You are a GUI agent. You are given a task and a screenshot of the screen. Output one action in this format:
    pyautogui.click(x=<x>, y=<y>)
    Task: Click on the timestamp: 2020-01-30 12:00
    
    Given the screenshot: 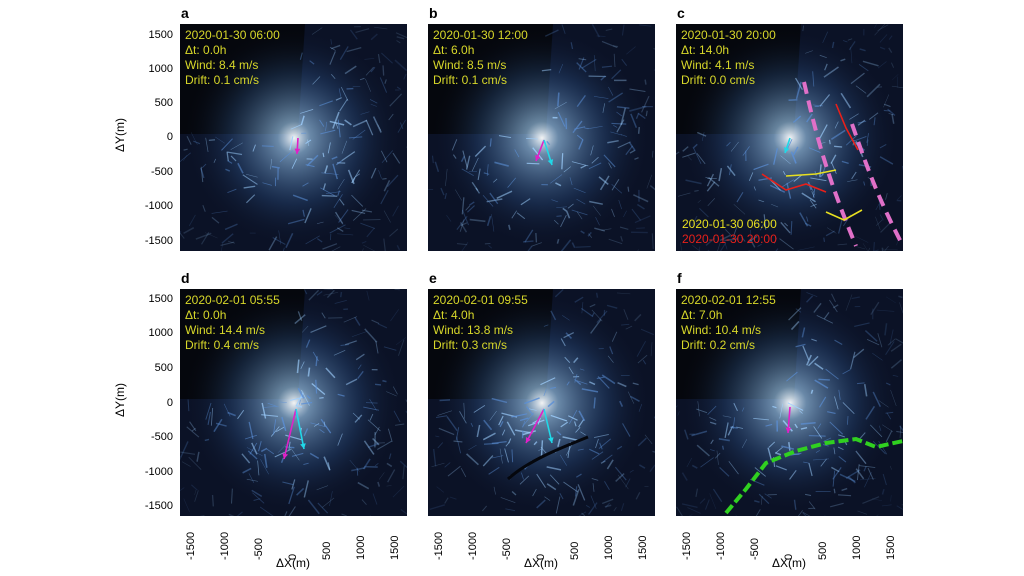 What is the action you would take?
    pyautogui.click(x=480, y=35)
    